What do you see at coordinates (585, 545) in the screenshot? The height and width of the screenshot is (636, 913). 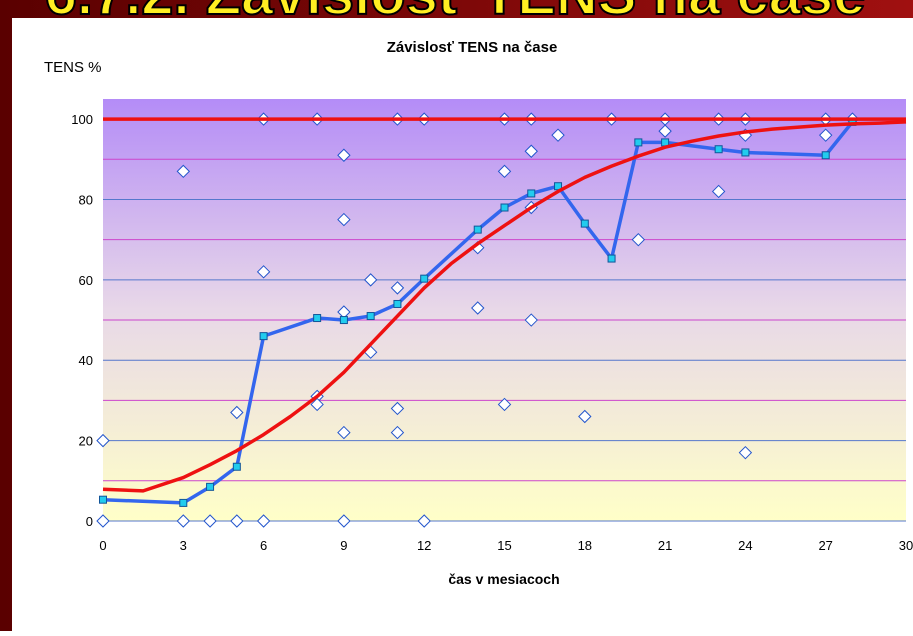 I see `x-tick-label: 18` at bounding box center [585, 545].